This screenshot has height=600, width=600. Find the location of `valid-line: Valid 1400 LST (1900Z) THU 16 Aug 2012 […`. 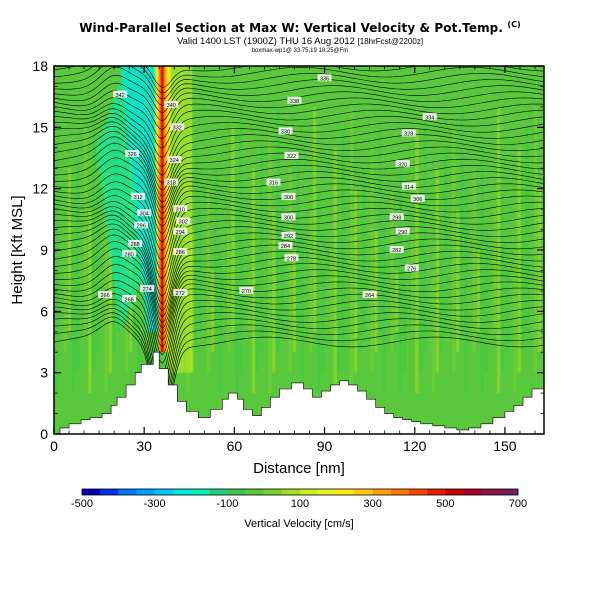

valid-line: Valid 1400 LST (1900Z) THU 16 Aug 2012 [… is located at coordinates (300, 41).